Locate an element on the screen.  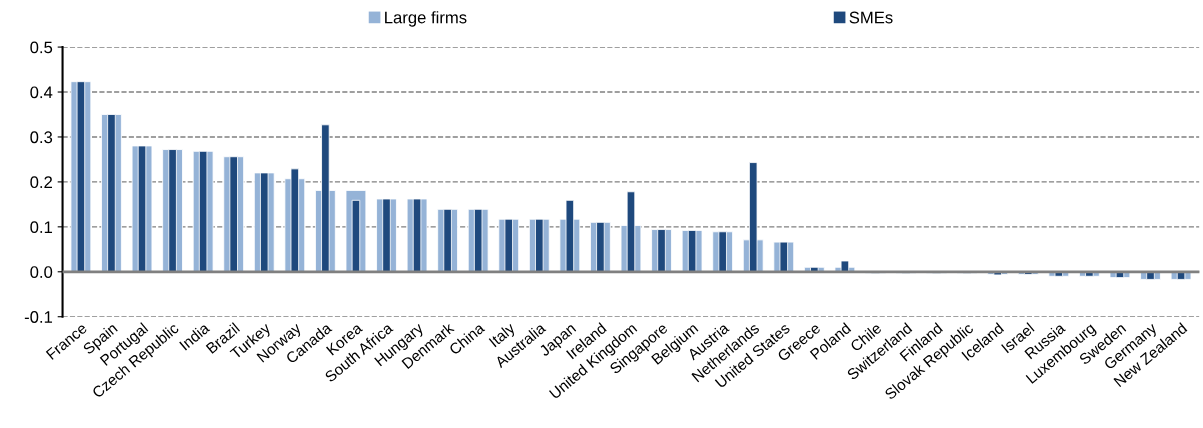
y-tick-label: 0.1 is located at coordinates (41, 227).